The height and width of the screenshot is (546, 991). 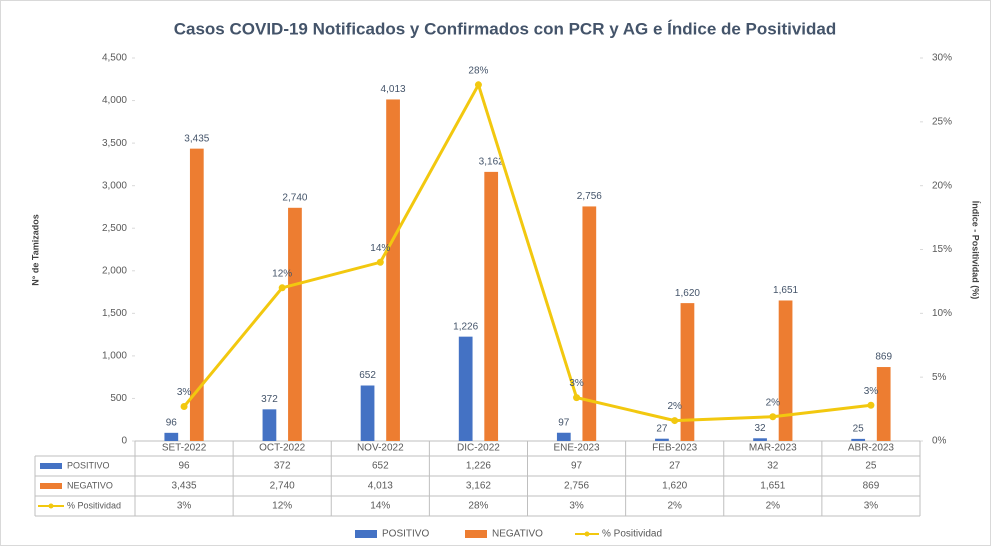 I want to click on y2-tick-label: 25%, so click(x=942, y=121).